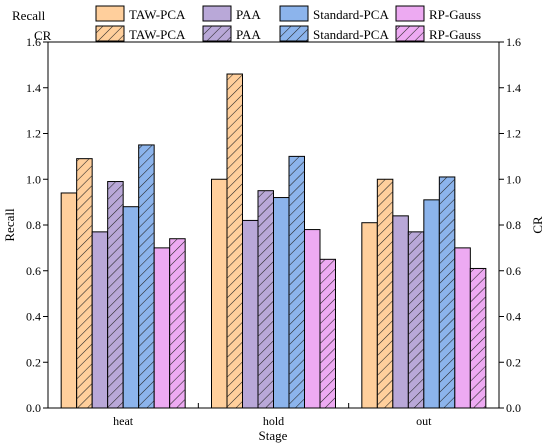 This screenshot has width=550, height=447. Describe the element at coordinates (33, 42) in the screenshot. I see `y-tick-label-left: 1.6` at that location.